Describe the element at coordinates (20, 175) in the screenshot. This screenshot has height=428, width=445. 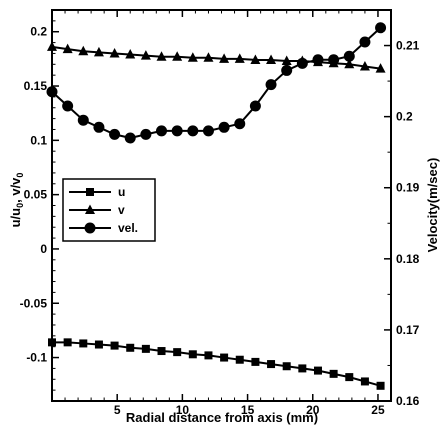
I see `y-axis-left-title-sub2: 0` at that location.